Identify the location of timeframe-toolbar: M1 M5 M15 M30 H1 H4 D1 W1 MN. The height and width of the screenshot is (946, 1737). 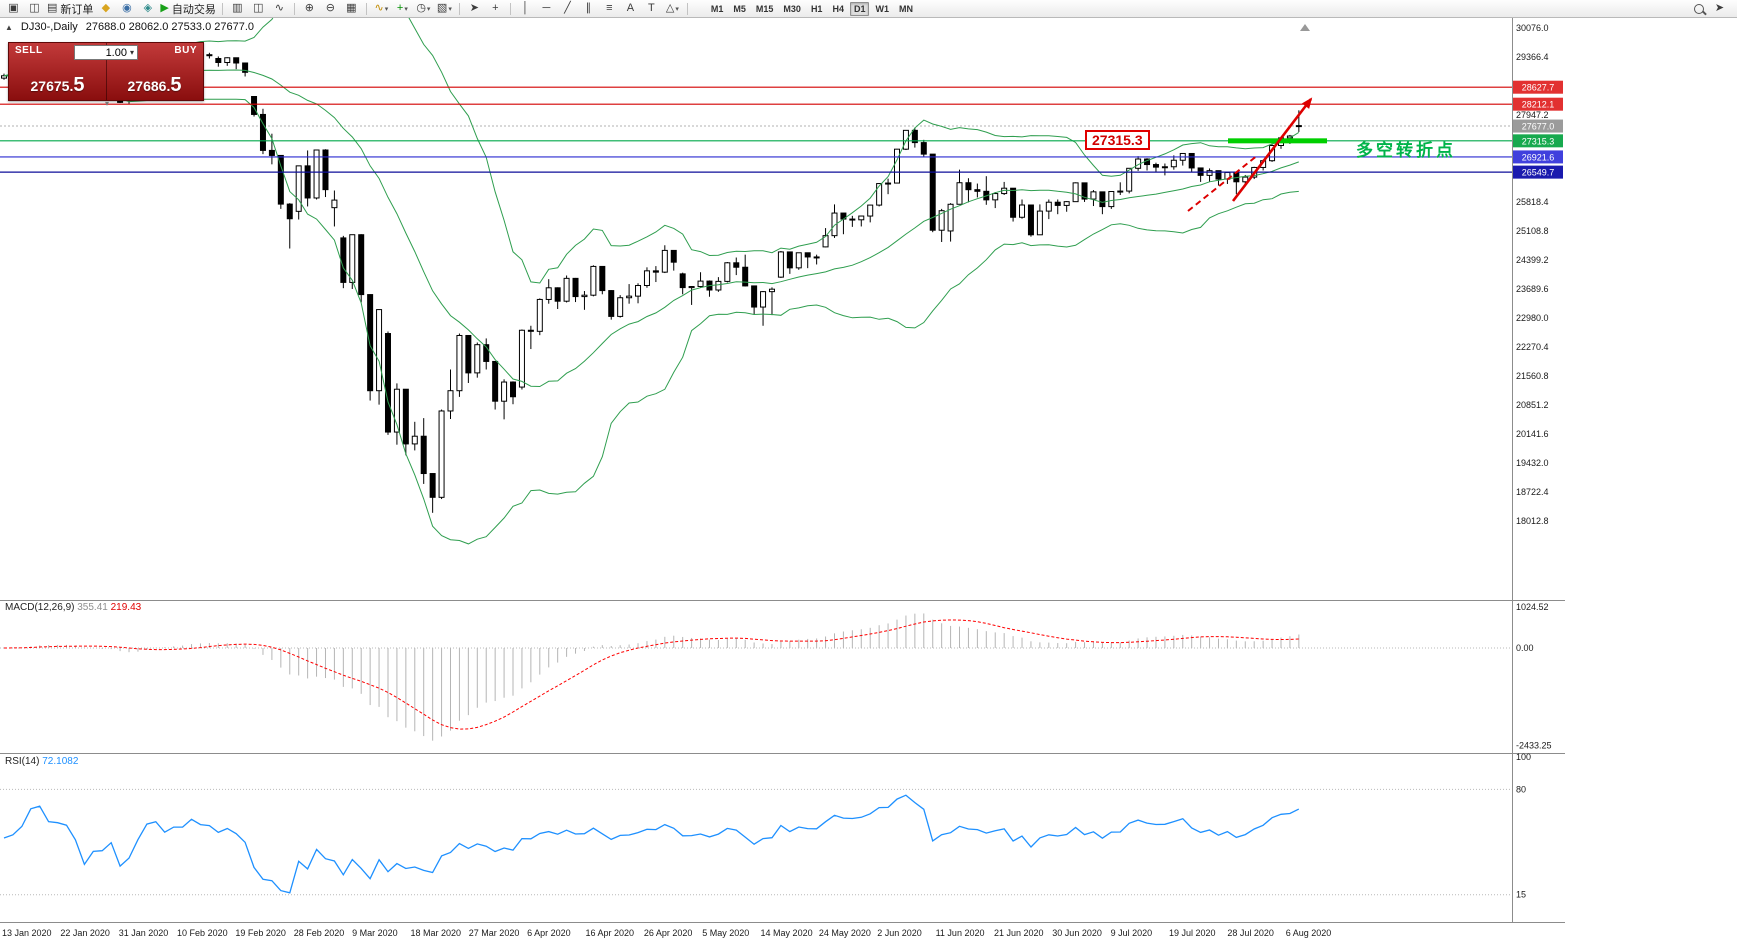
(812, 8).